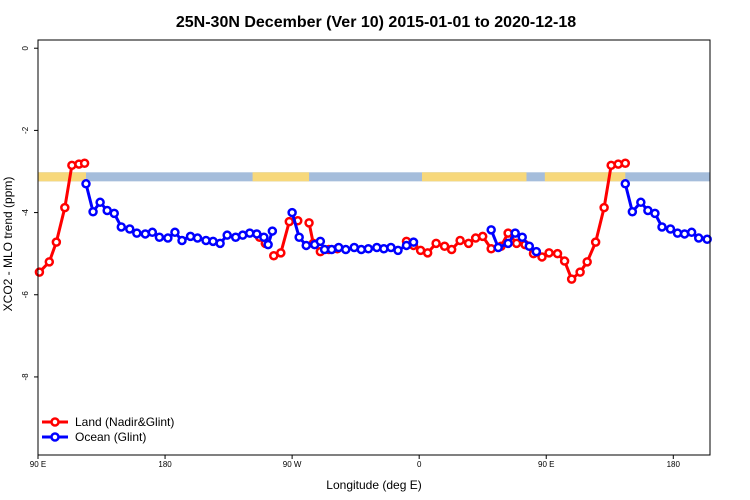 The image size is (750, 500). I want to click on y-tick-label: 0, so click(25, 47).